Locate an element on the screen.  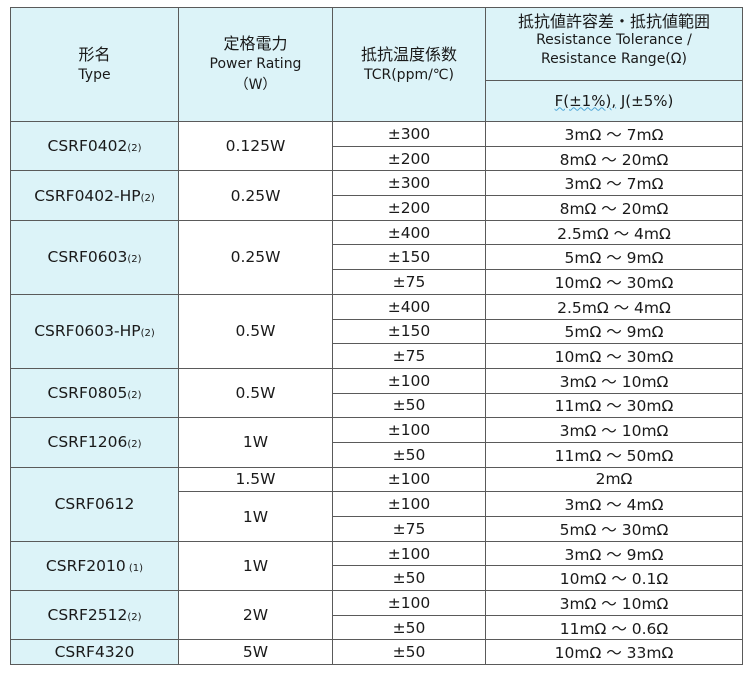
table-row: CSRF1206(2) 1W ±100 3mΩ ～ 10mΩ is located at coordinates (376, 442).